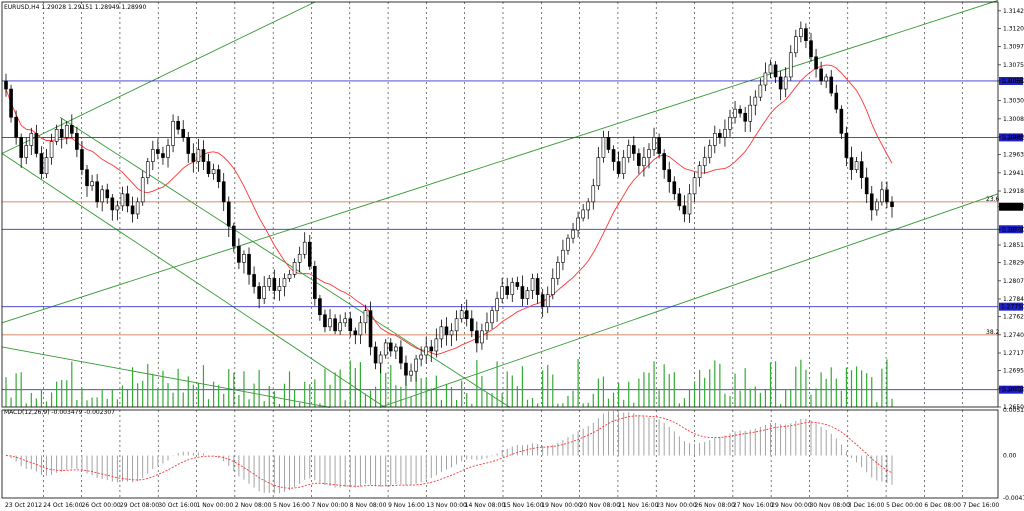  What do you see at coordinates (1013, 101) in the screenshot?
I see `y-tick-label: 1.30305` at bounding box center [1013, 101].